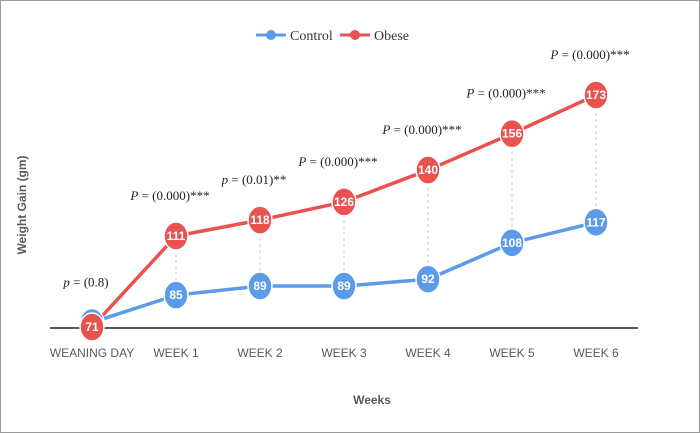 The width and height of the screenshot is (700, 433). Describe the element at coordinates (372, 400) in the screenshot. I see `x-axis-title: Weeks` at that location.